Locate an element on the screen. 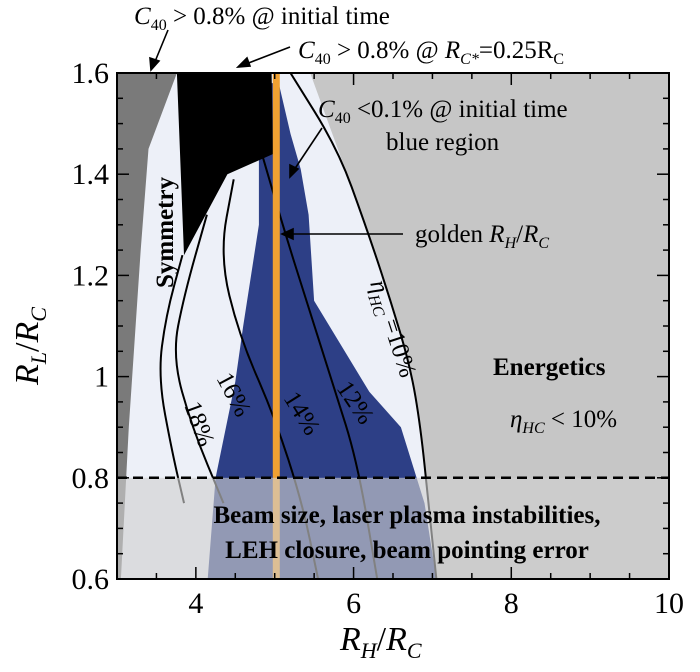  symmetry-label: Symmetry is located at coordinates (165, 232).